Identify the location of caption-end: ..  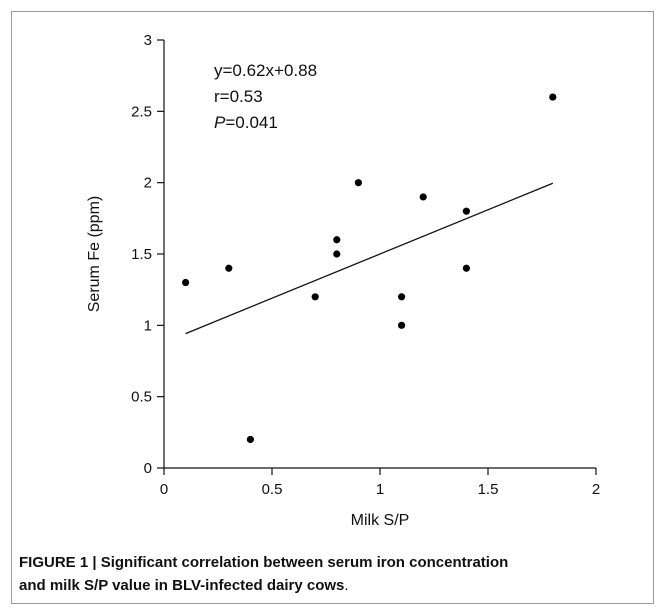
(346, 585).